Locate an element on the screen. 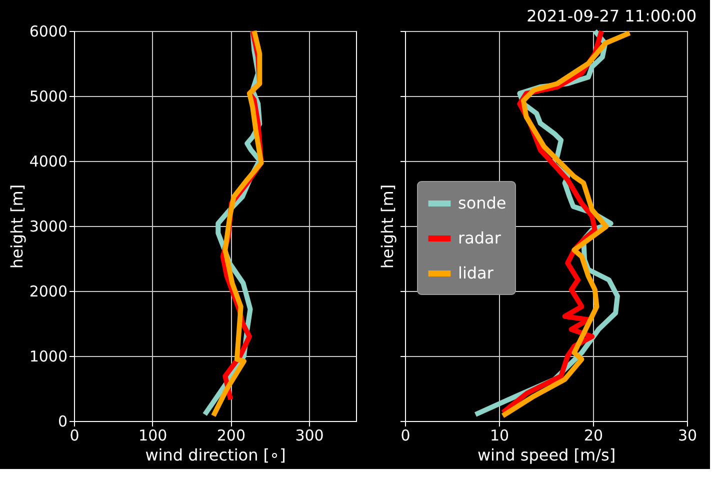  chart-title: 2021-09-27 11:00:00 is located at coordinates (611, 16).